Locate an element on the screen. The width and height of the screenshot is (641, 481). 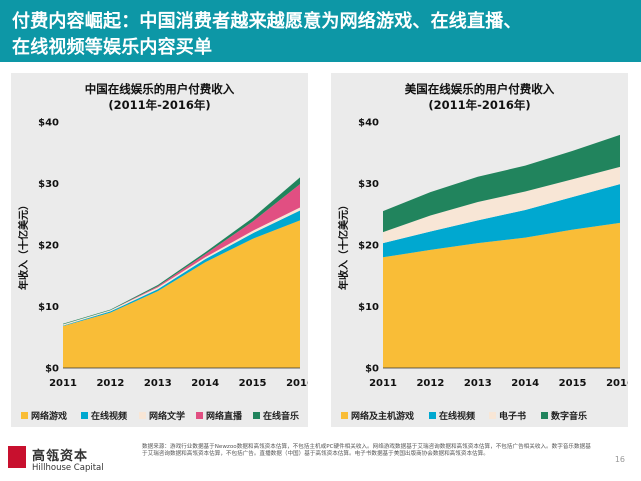
company-name-en: Hillhouse Capital is located at coordinates (68, 468).